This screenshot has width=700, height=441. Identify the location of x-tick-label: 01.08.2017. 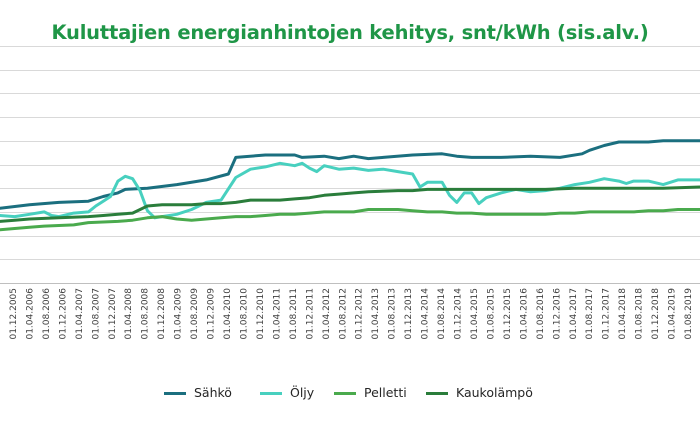
(590, 314).